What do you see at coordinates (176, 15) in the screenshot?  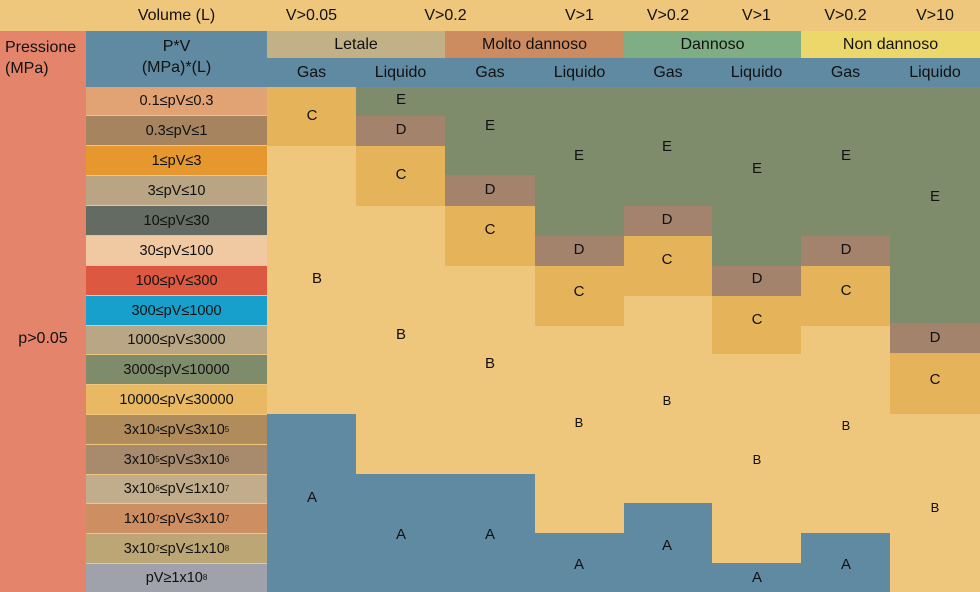 I see `volume-label: Volume (L)` at bounding box center [176, 15].